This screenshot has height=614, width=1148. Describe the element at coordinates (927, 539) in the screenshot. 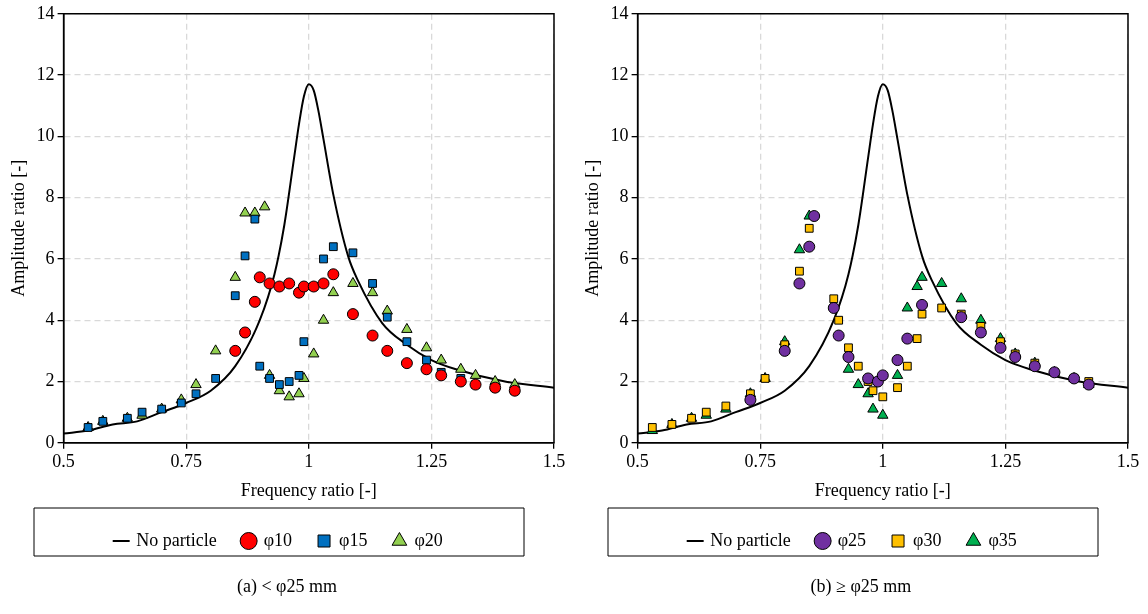

I see `legend-label: φ30` at that location.